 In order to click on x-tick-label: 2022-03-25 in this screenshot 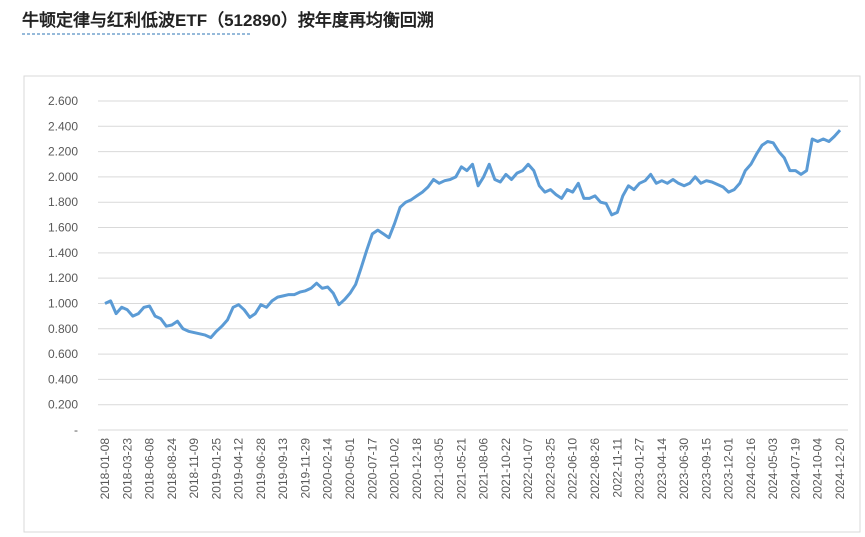, I will do `click(550, 469)`.